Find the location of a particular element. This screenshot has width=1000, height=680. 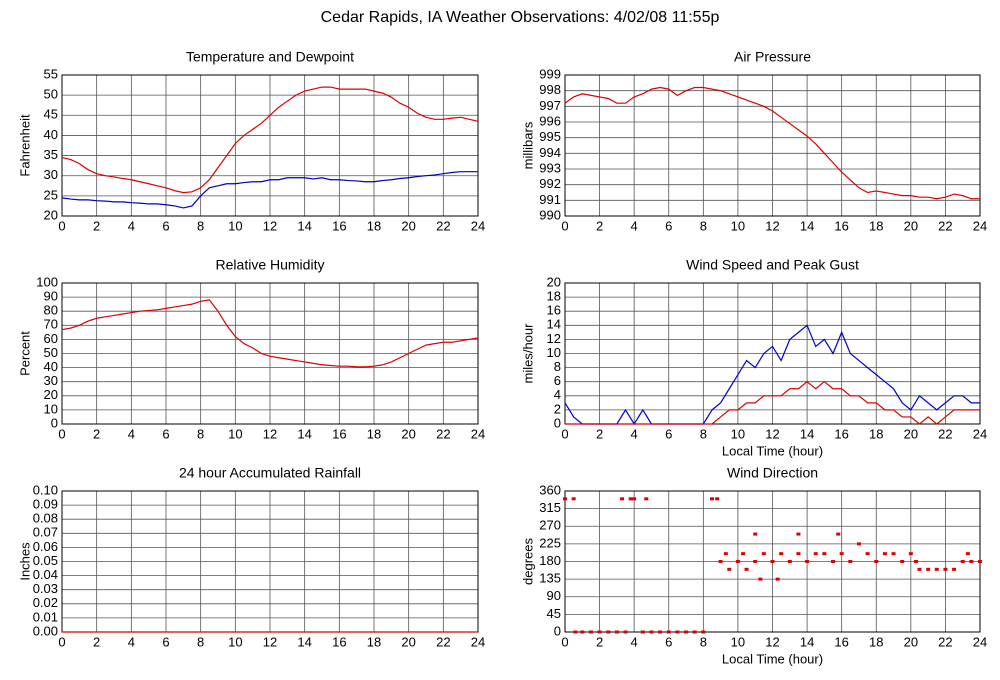

y-tick-label: 25 is located at coordinates (51, 194).